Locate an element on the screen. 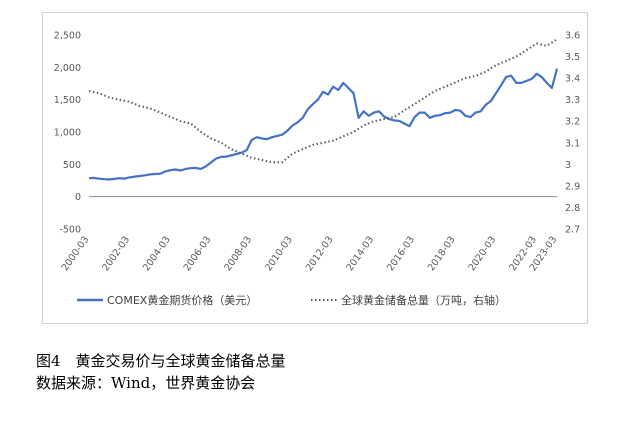 This screenshot has height=422, width=636. left-tick-label: 500 is located at coordinates (72, 165).